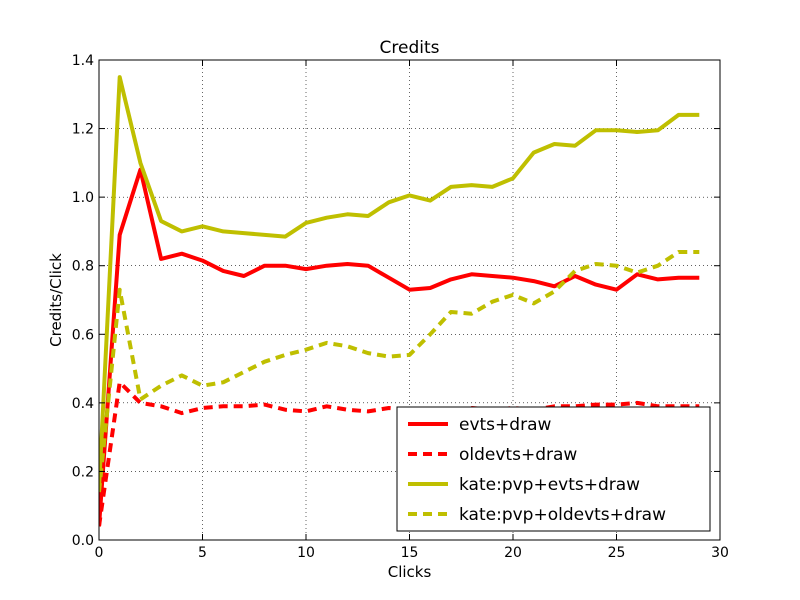  What do you see at coordinates (617, 553) in the screenshot?
I see `x-tick-label: 25` at bounding box center [617, 553].